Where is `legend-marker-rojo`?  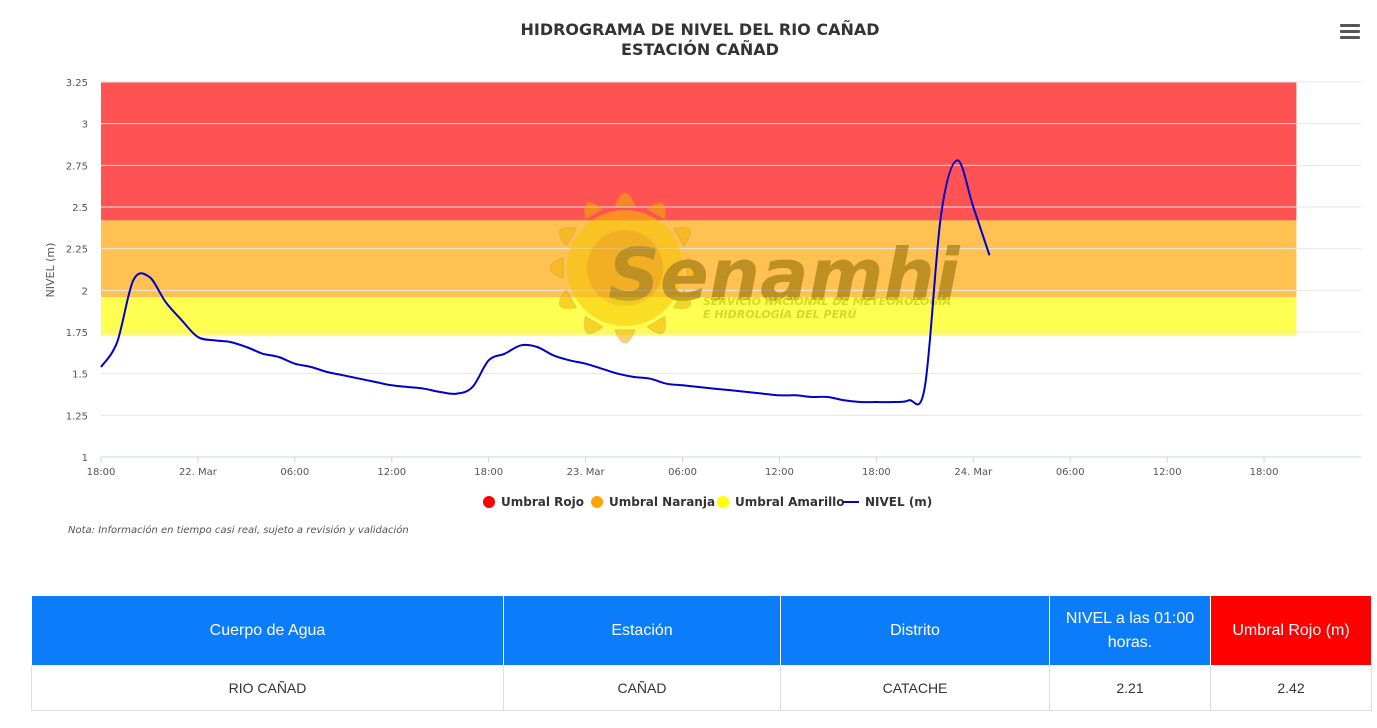
legend-marker-rojo is located at coordinates (489, 502).